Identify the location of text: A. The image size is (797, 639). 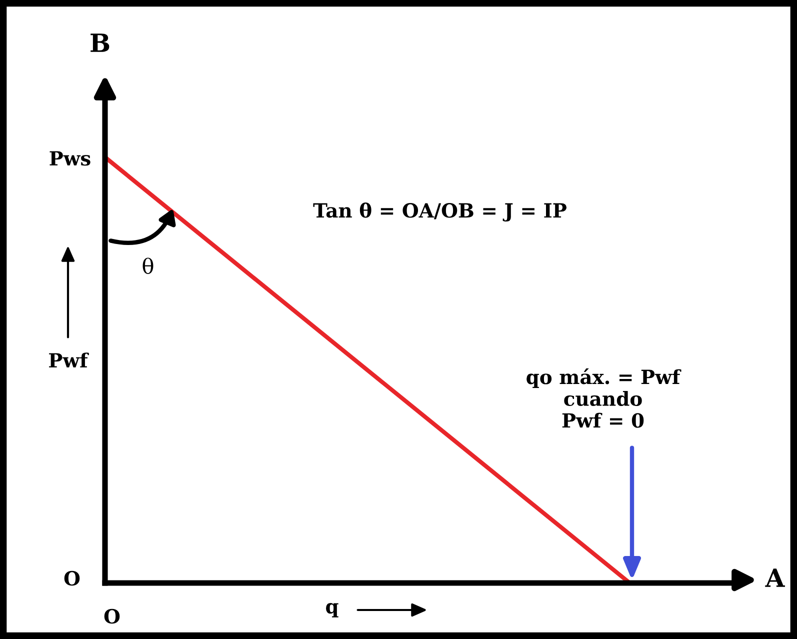
(775, 577).